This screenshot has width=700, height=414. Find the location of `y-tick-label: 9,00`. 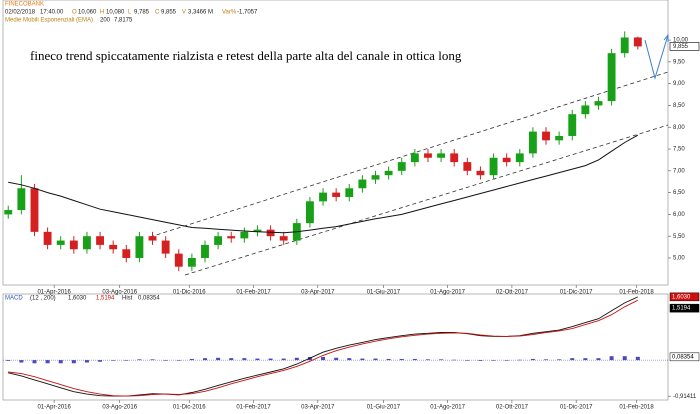

y-tick-label: 9,00 is located at coordinates (679, 84).